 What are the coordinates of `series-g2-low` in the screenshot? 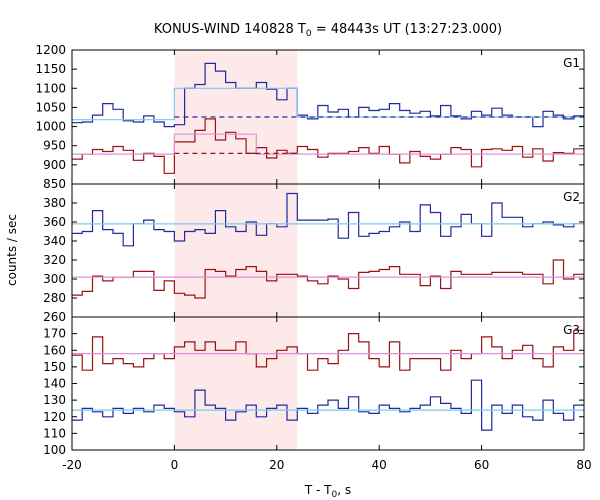 It's located at (328, 219).